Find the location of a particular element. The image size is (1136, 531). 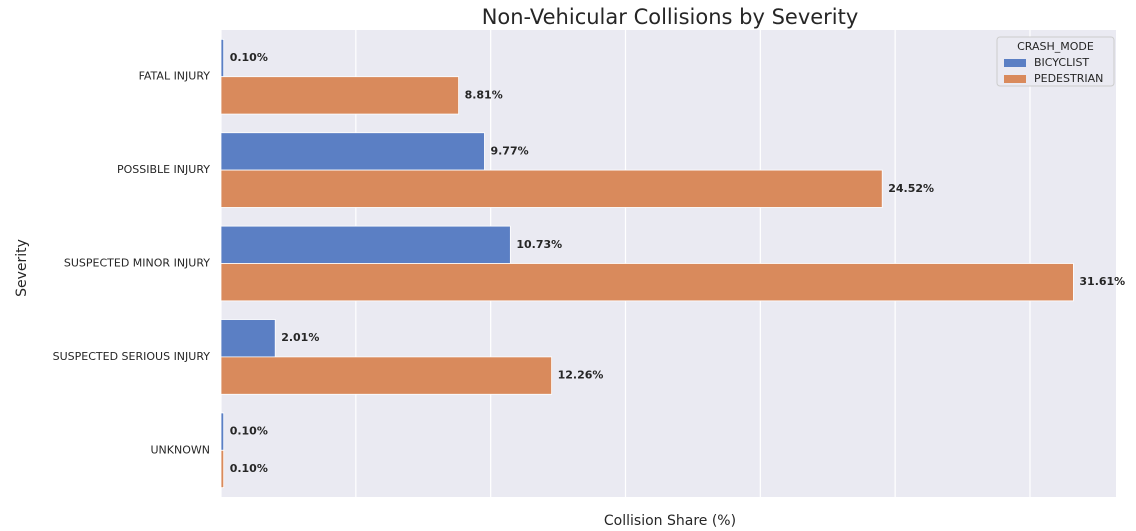

data-label: 10.73% is located at coordinates (539, 244).